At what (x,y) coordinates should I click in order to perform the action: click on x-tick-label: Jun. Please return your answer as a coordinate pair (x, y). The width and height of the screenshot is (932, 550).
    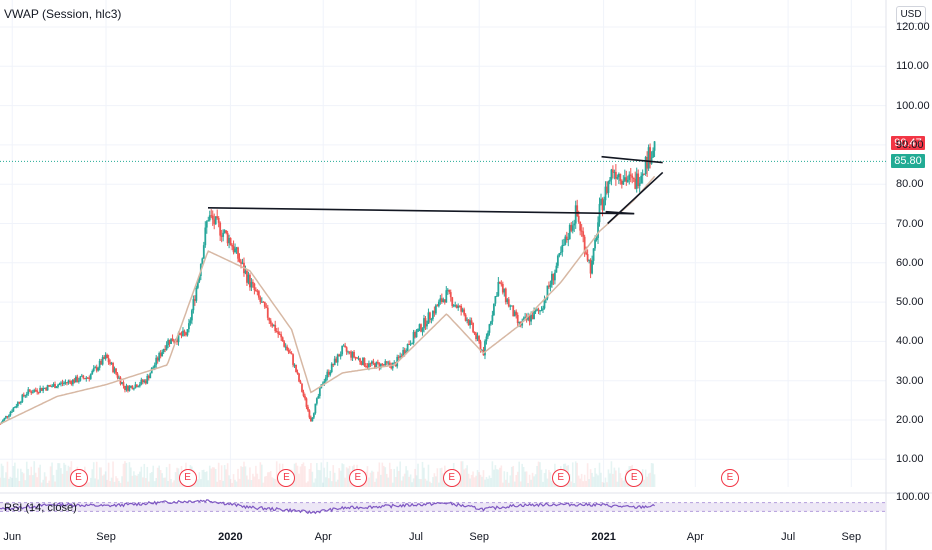
    Looking at the image, I should click on (12, 537).